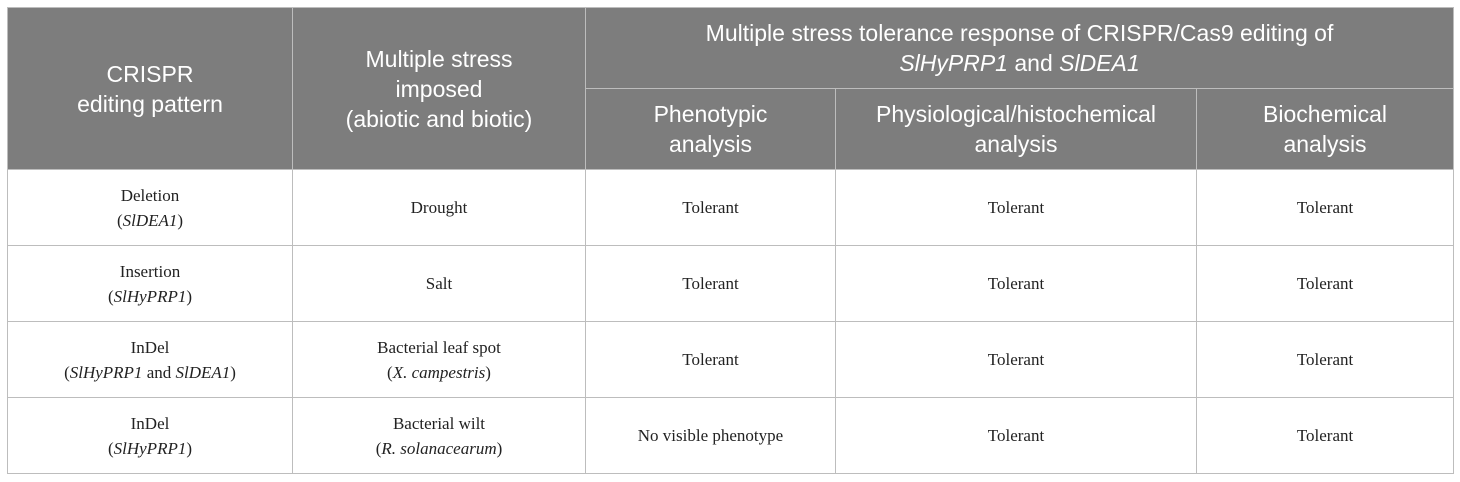  Describe the element at coordinates (1325, 144) in the screenshot. I see `header-sub3-line2: analysis` at that location.